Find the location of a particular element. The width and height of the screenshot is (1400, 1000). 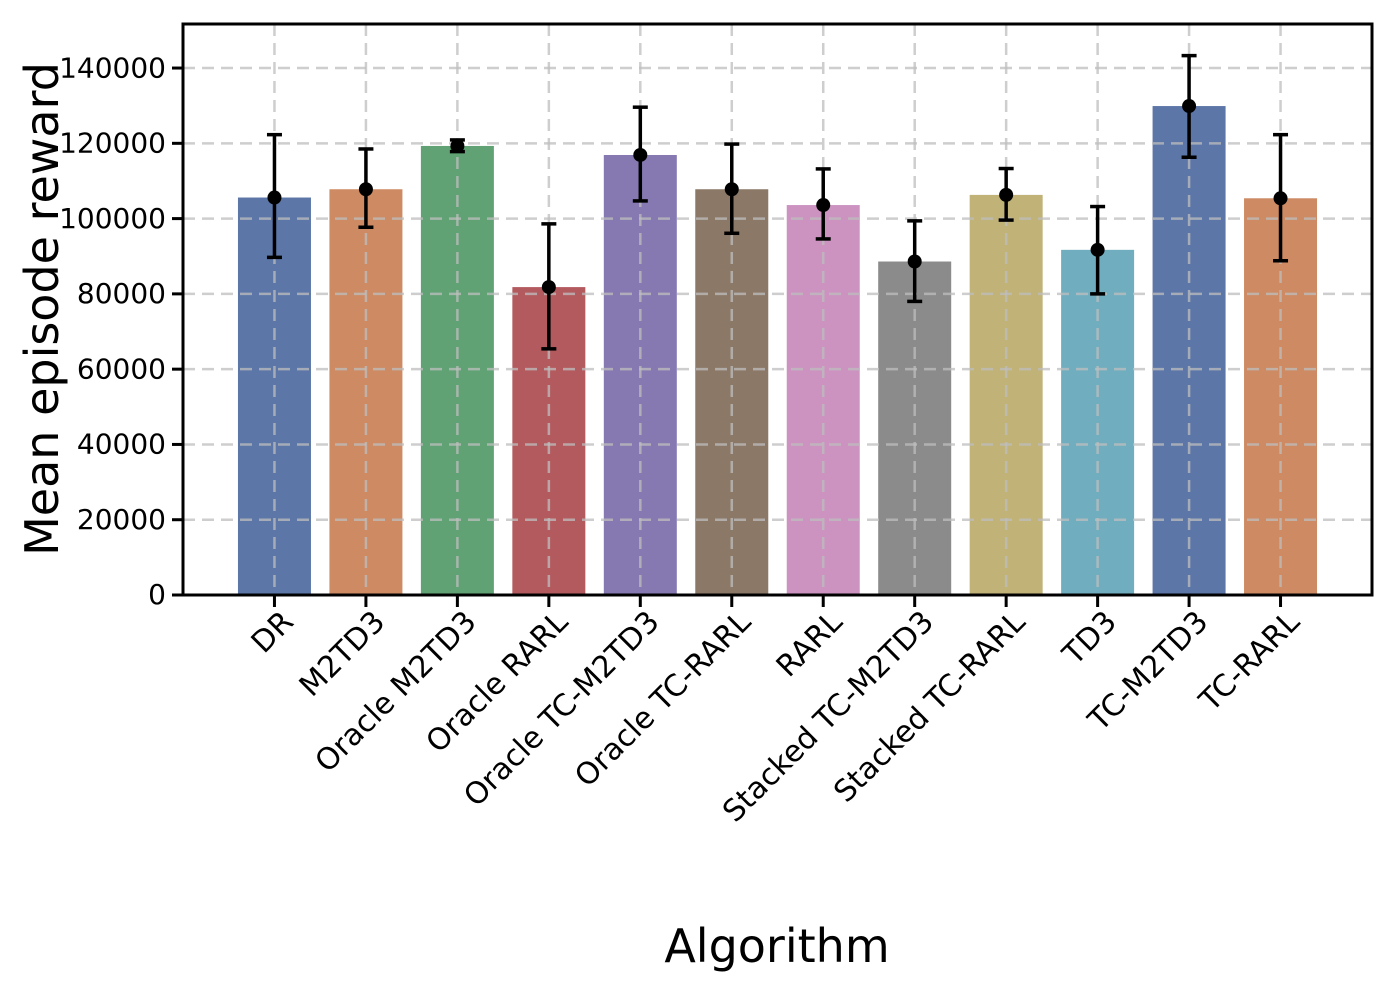

y-tick-label: 80000 is located at coordinates (121, 293).